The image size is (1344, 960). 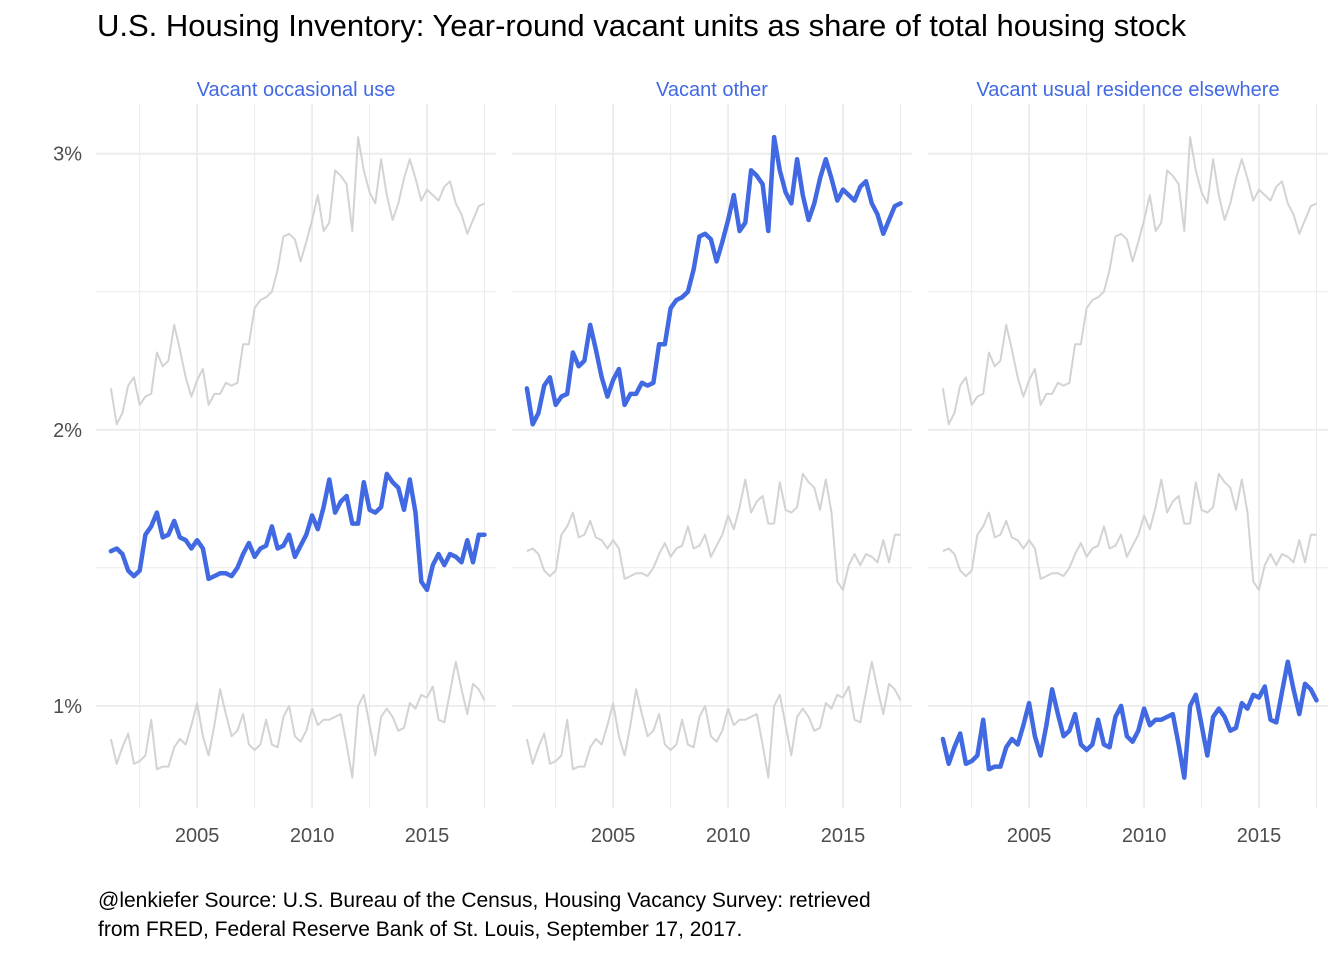 What do you see at coordinates (67, 155) in the screenshot?
I see `y-tick-label: 3%` at bounding box center [67, 155].